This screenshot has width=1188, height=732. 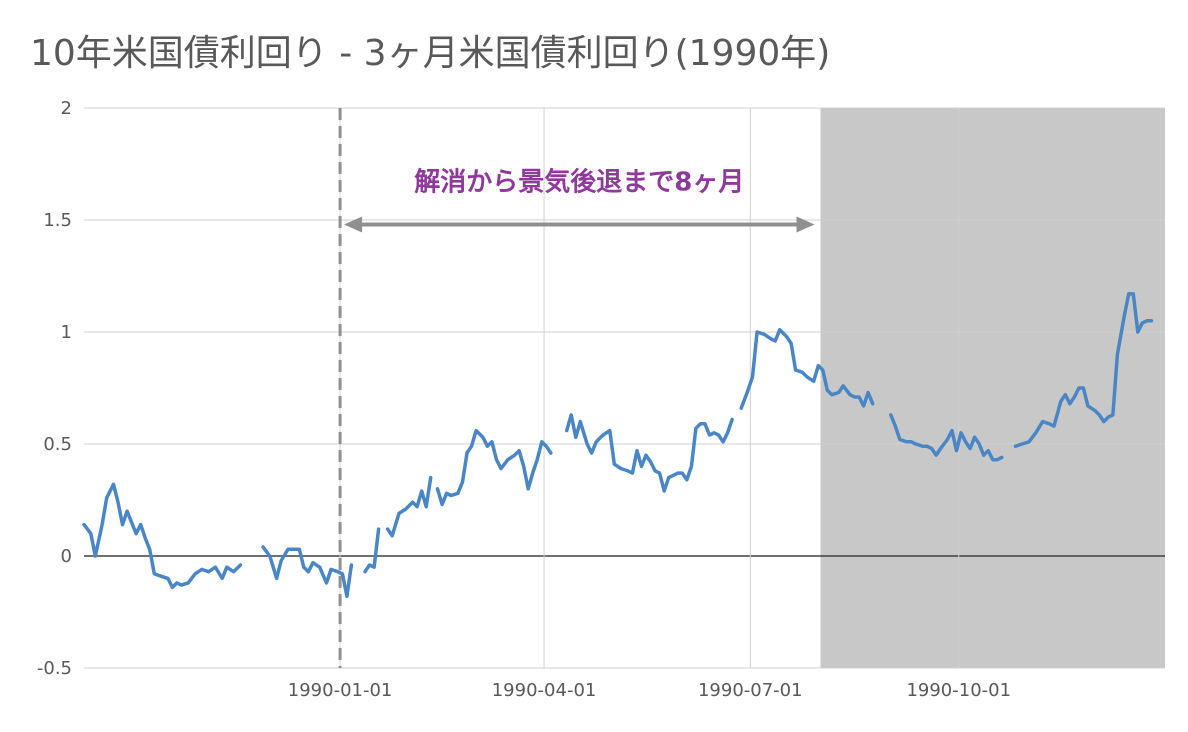 What do you see at coordinates (54, 388) in the screenshot?
I see `y-tick-labels: 2 1.5 1 0.5 0 -0.5` at bounding box center [54, 388].